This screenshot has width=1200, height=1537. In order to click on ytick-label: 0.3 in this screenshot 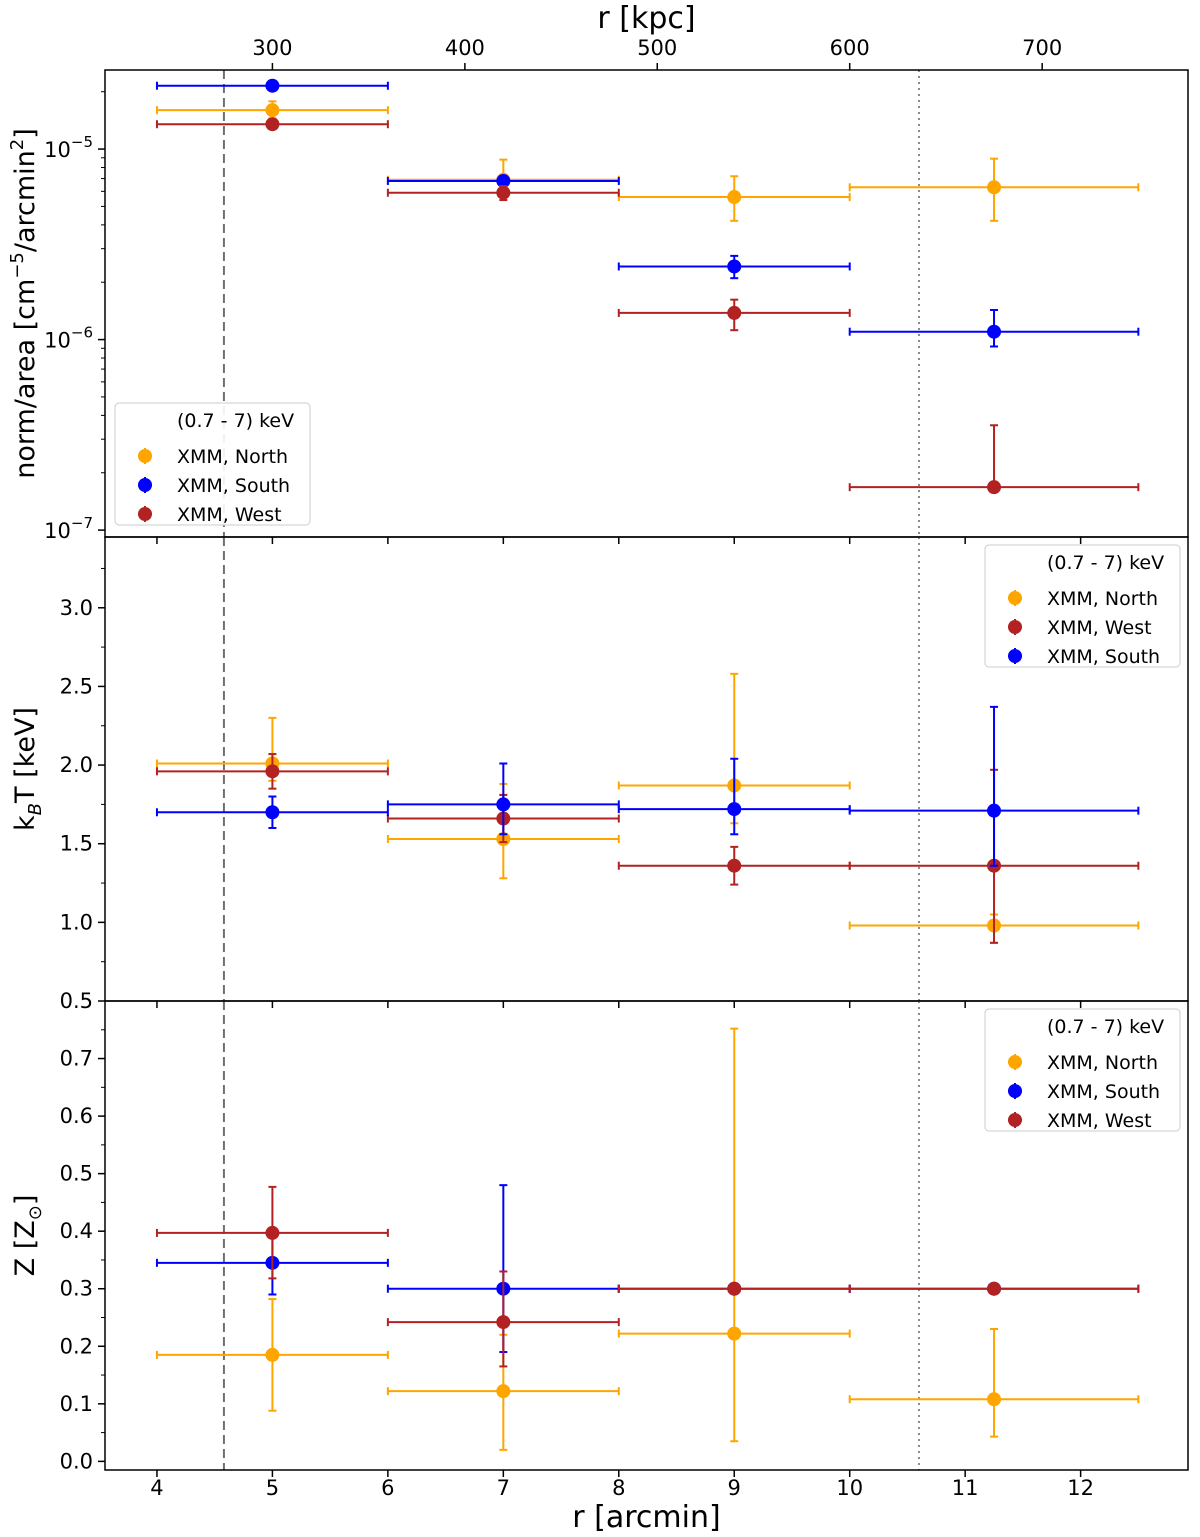, I will do `click(76, 1289)`.